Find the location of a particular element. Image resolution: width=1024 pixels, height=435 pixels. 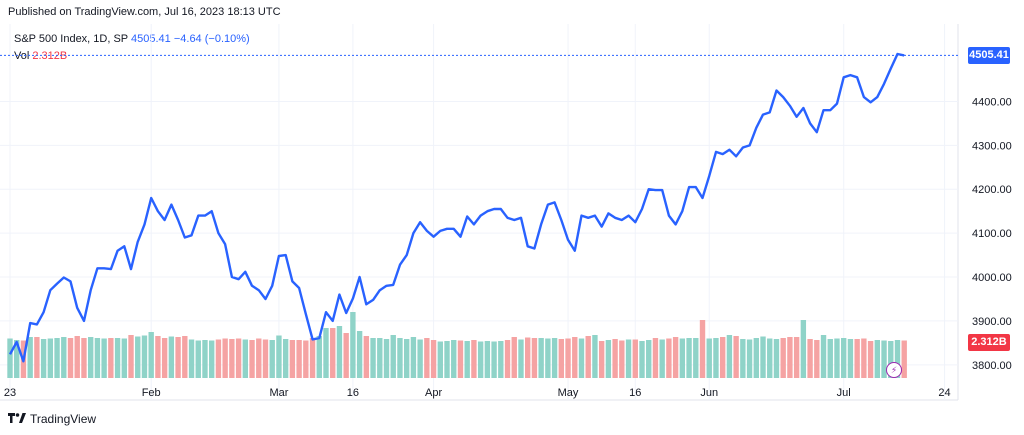

footer-brand: TradingView is located at coordinates (52, 419).